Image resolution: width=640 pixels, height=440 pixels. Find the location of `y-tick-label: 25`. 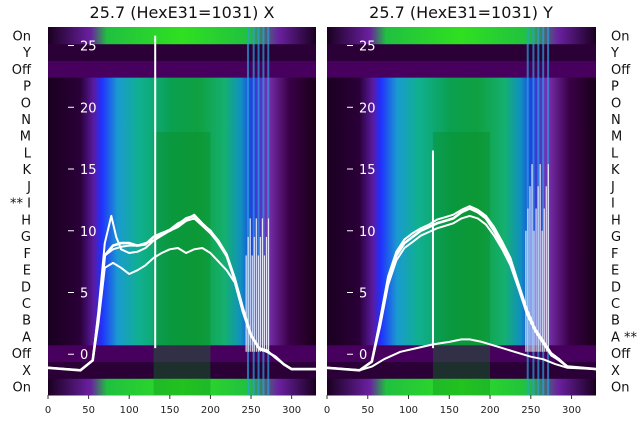

y-tick-label: 25 is located at coordinates (88, 47).